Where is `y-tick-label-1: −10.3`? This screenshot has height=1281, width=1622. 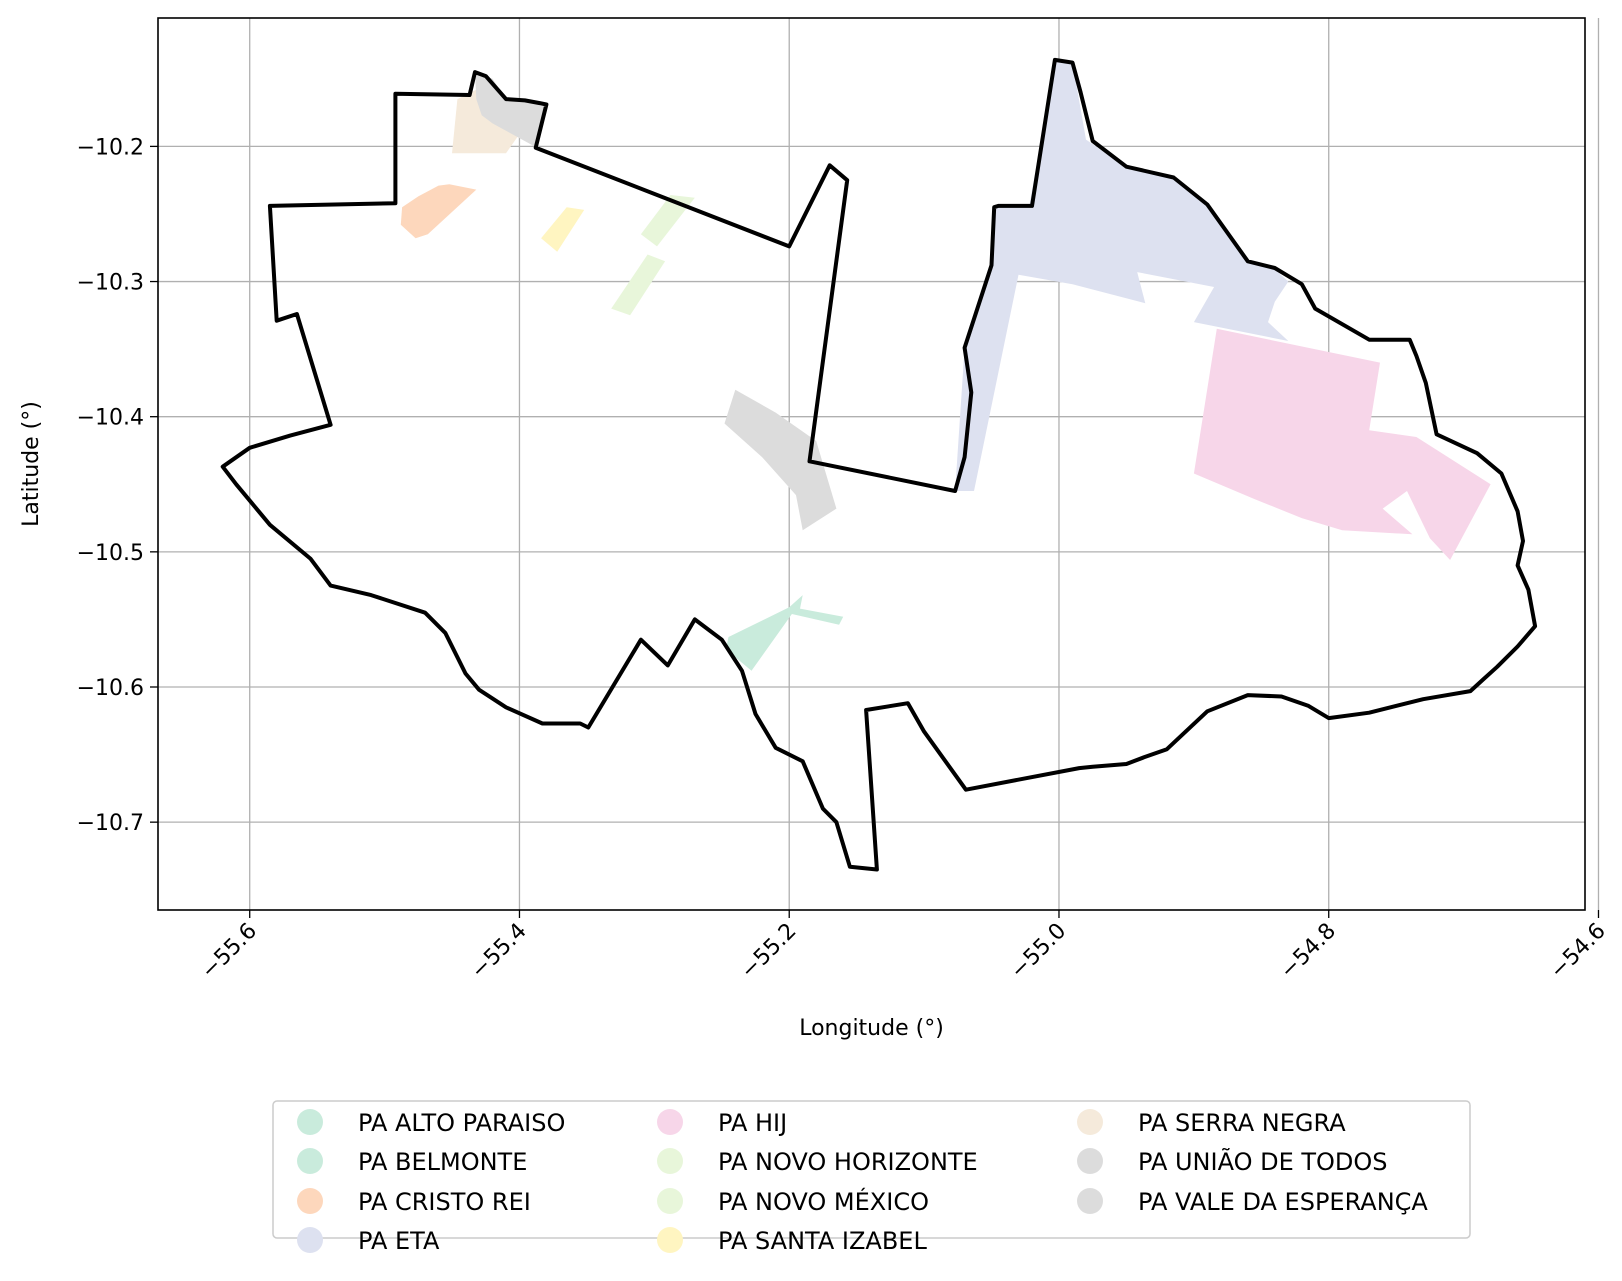 y-tick-label-1: −10.3 is located at coordinates (110, 283).